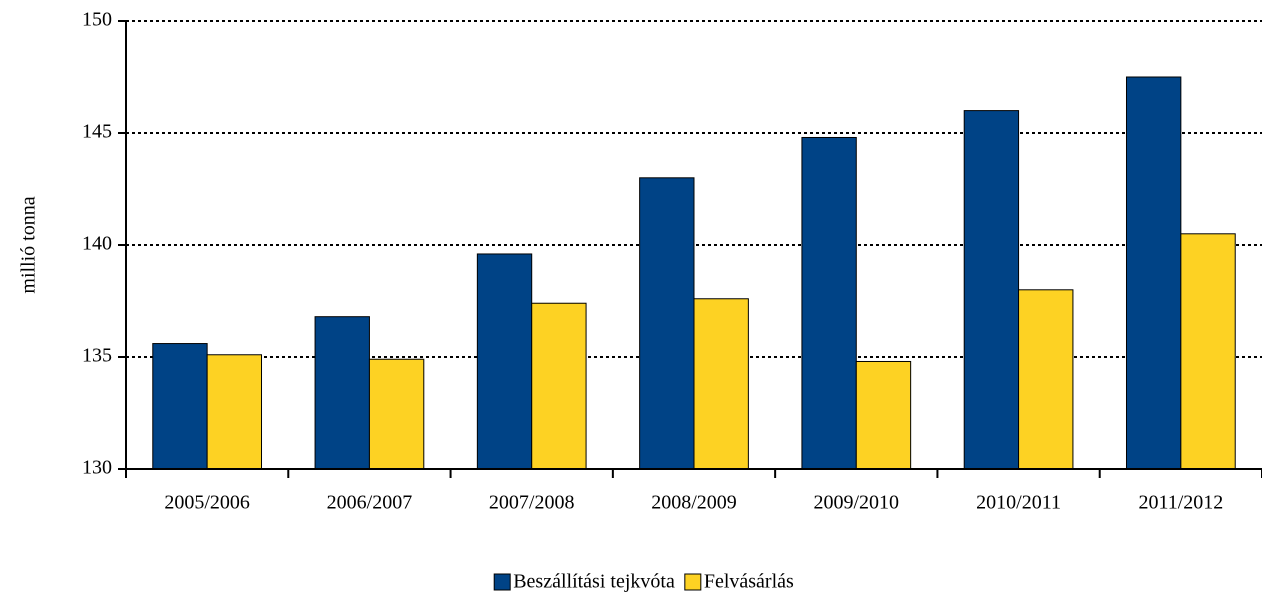  I want to click on y-tick-label: 145, so click(97, 132).